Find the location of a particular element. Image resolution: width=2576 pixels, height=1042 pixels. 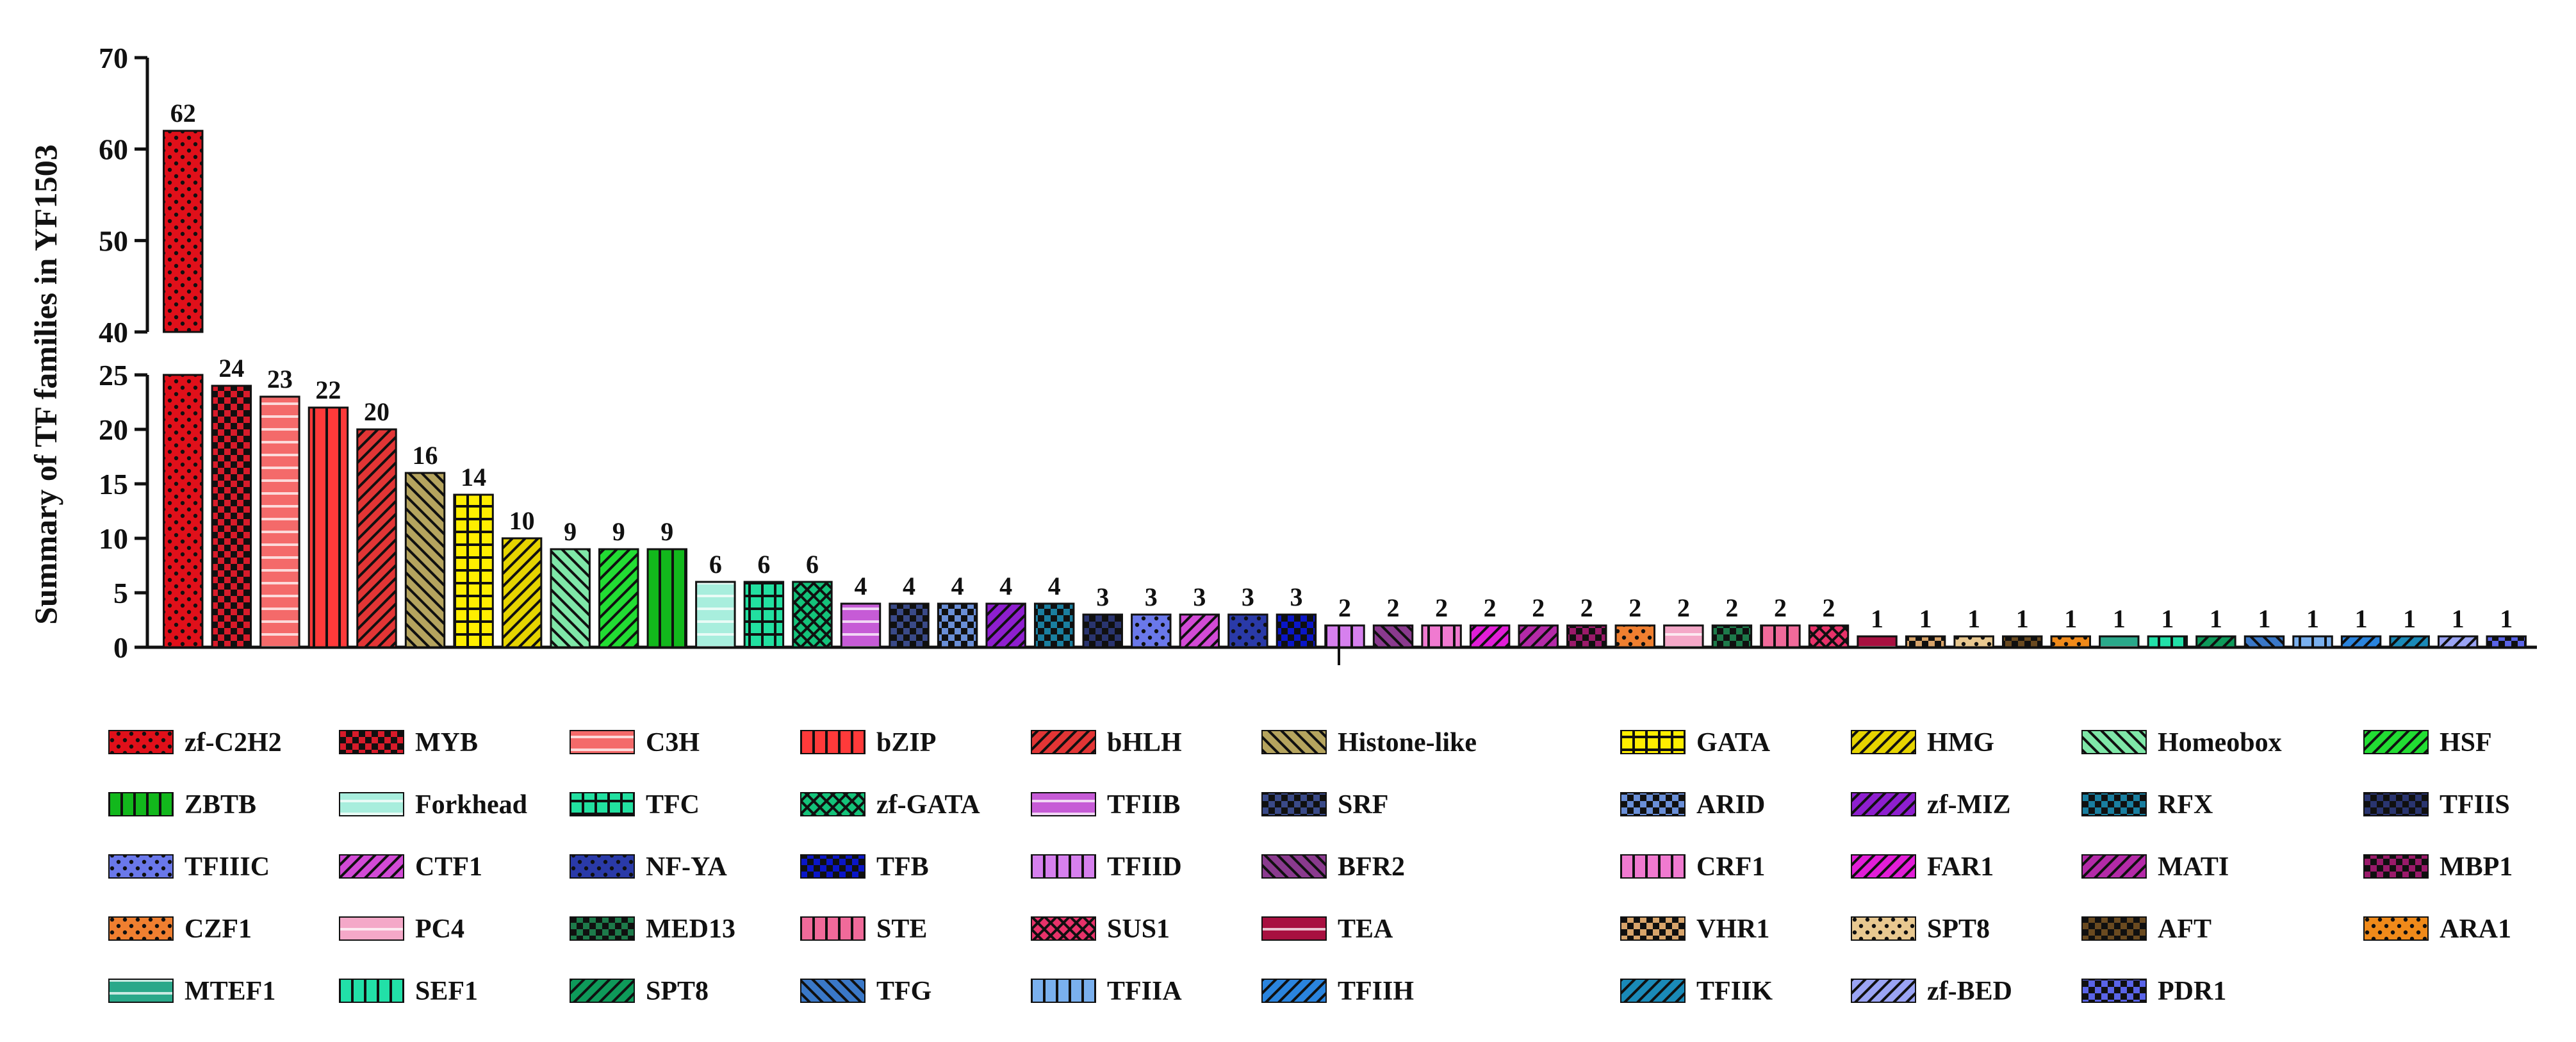

legend-label: CZF1 is located at coordinates (218, 929).